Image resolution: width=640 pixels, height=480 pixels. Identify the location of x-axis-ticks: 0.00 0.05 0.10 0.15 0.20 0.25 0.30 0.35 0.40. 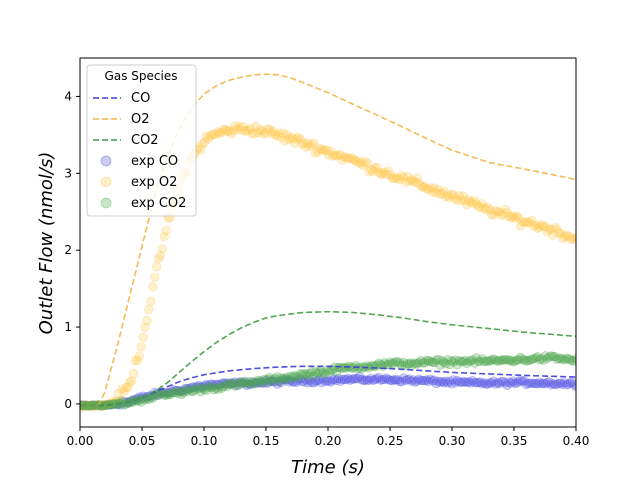
(328, 437).